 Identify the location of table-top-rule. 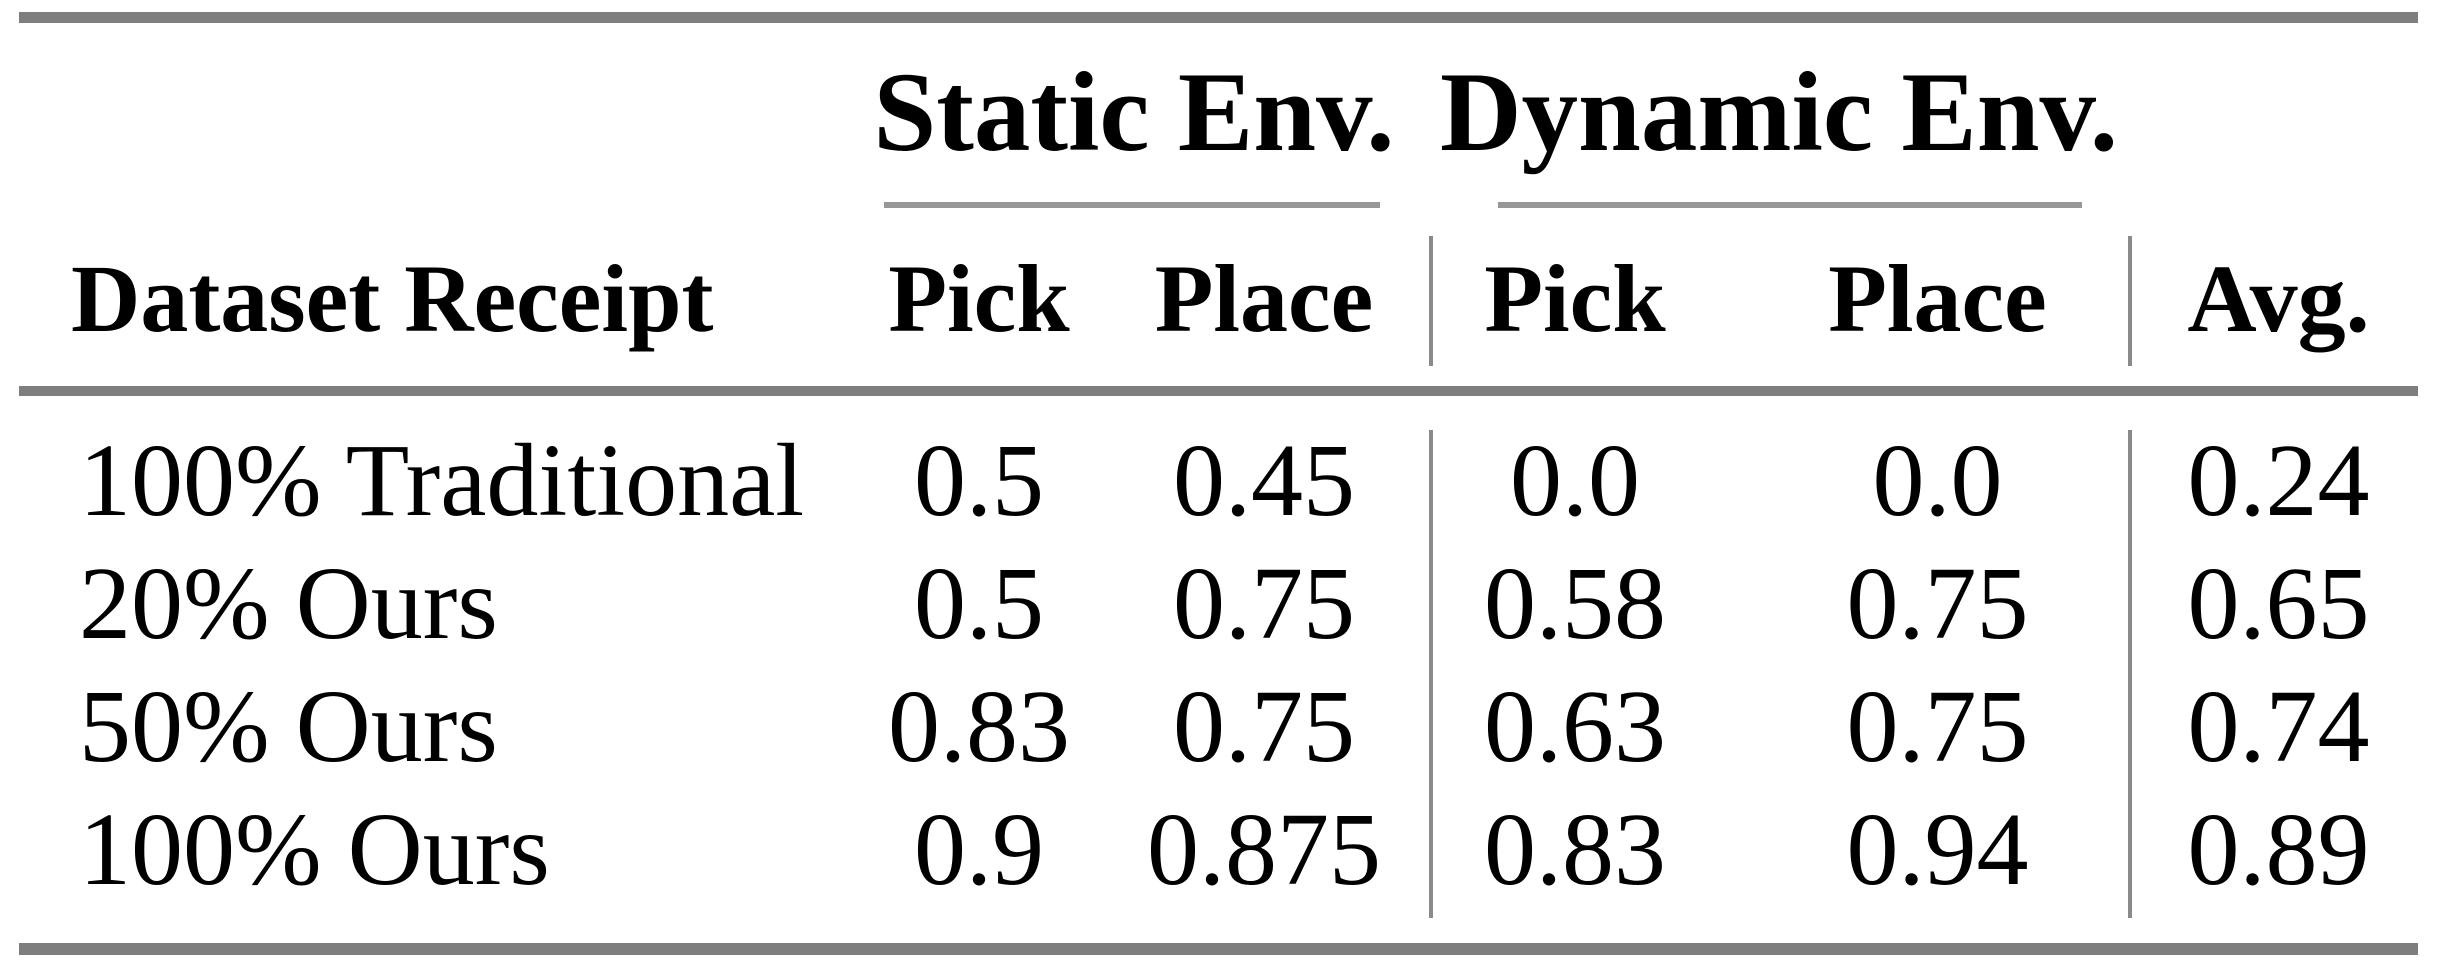
(1218, 17).